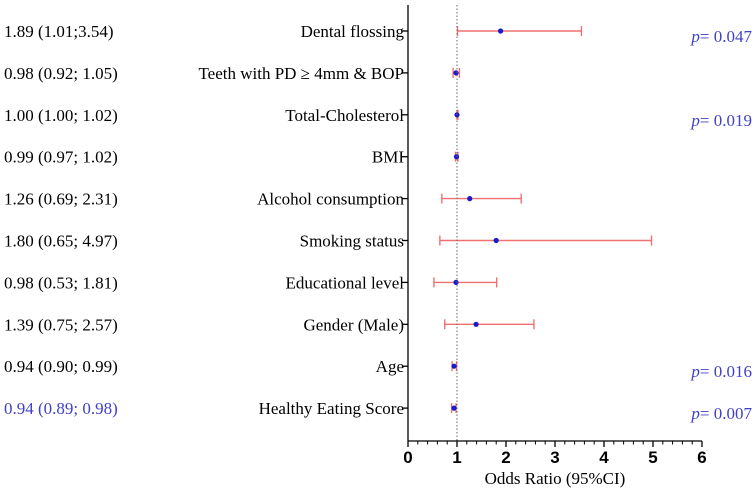  I want to click on p-value-label: p= 0.019, so click(721, 120).